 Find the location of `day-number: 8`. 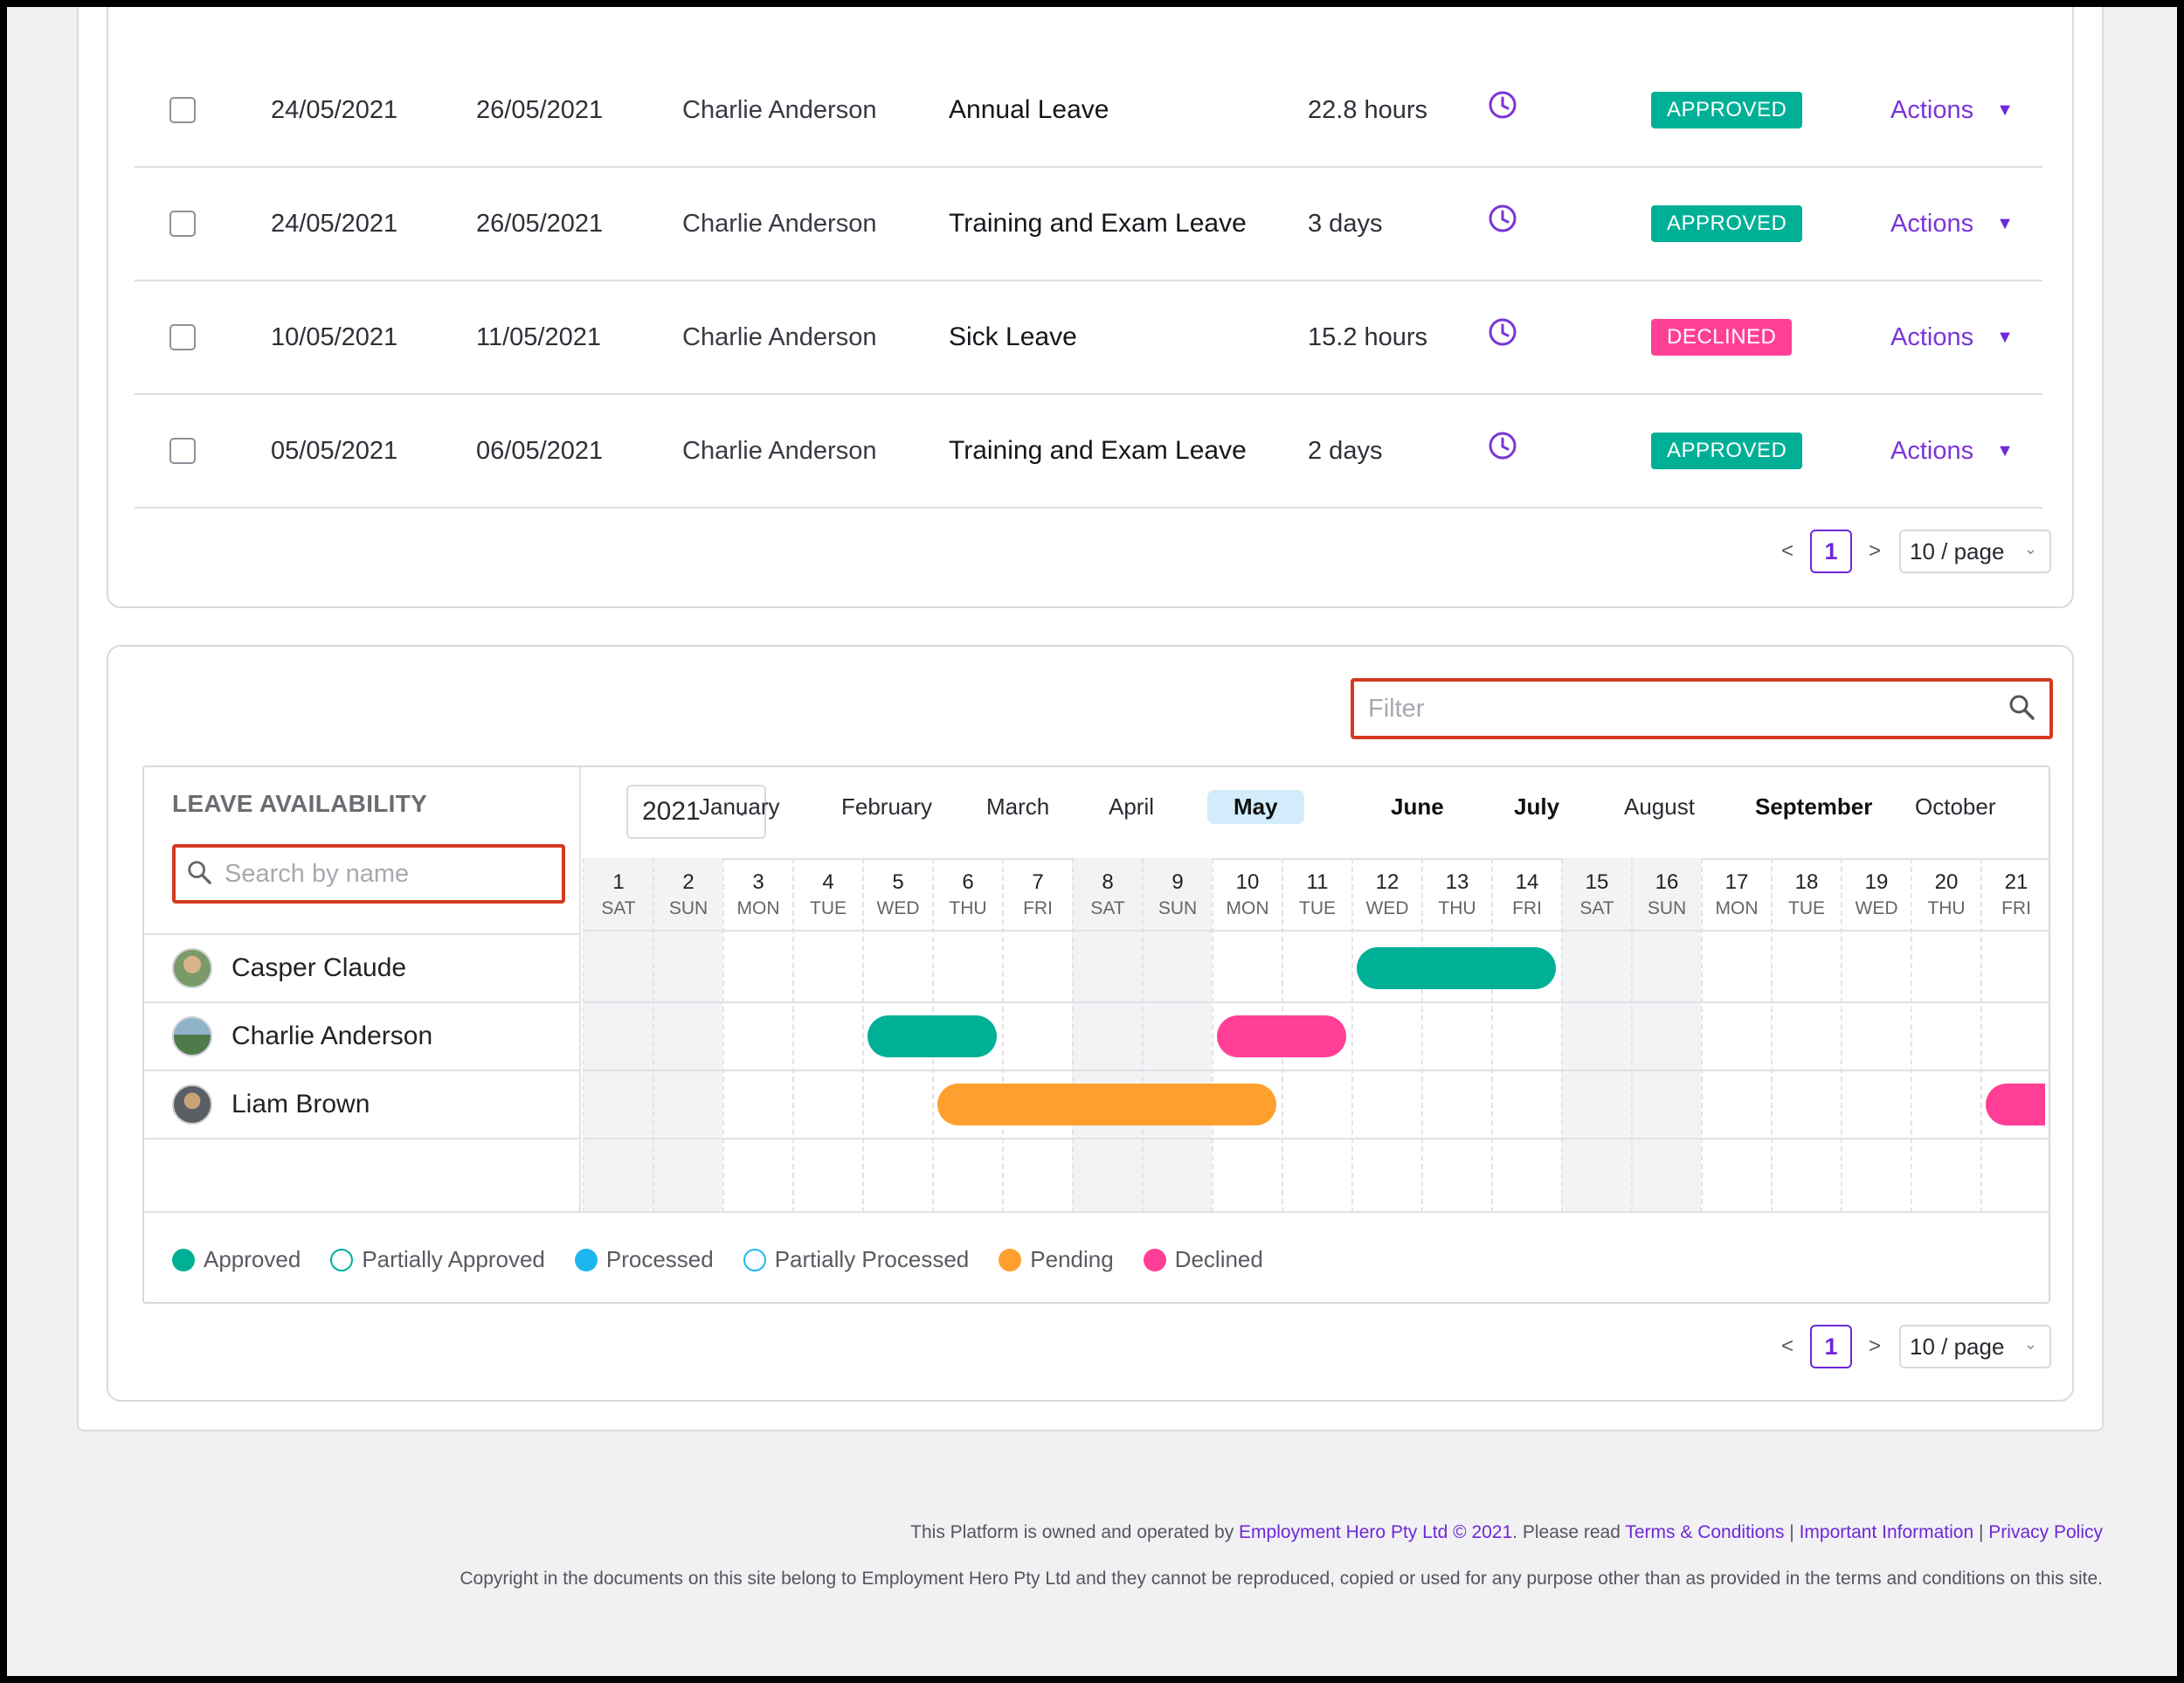

day-number: 8 is located at coordinates (1108, 882).